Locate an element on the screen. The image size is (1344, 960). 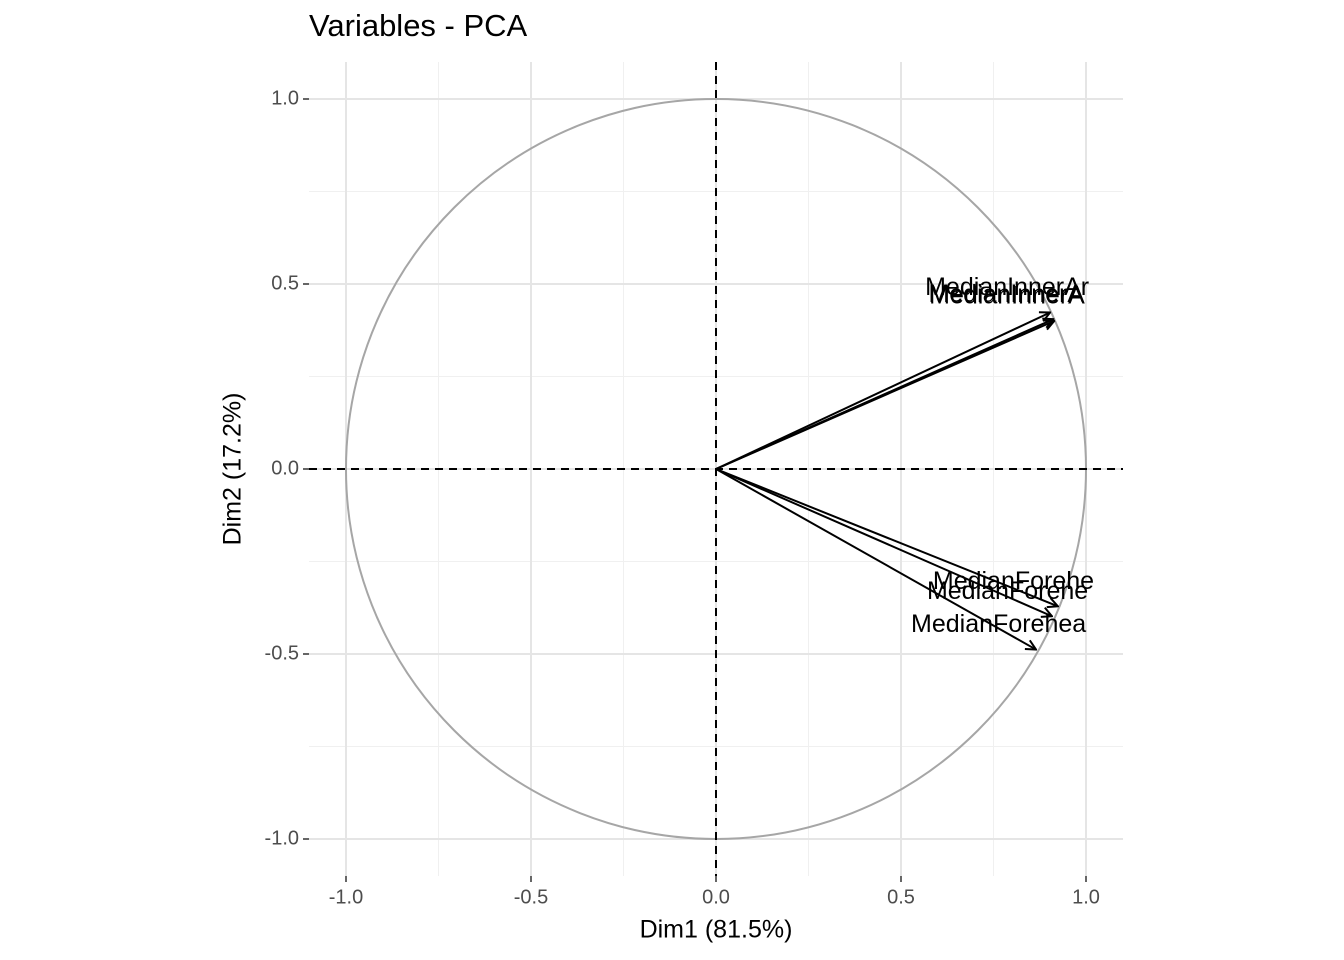
x-axis-label: Dim1 (81.5%) is located at coordinates (716, 930).